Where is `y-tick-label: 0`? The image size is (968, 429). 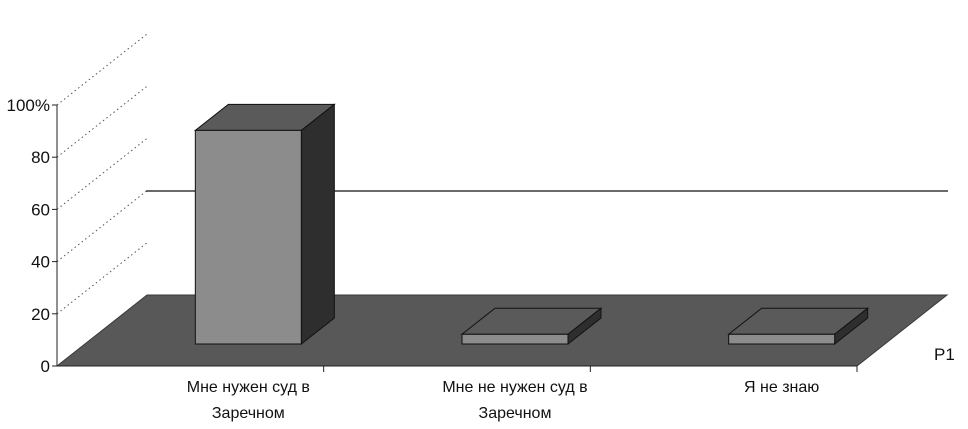
y-tick-label: 0 is located at coordinates (45, 366).